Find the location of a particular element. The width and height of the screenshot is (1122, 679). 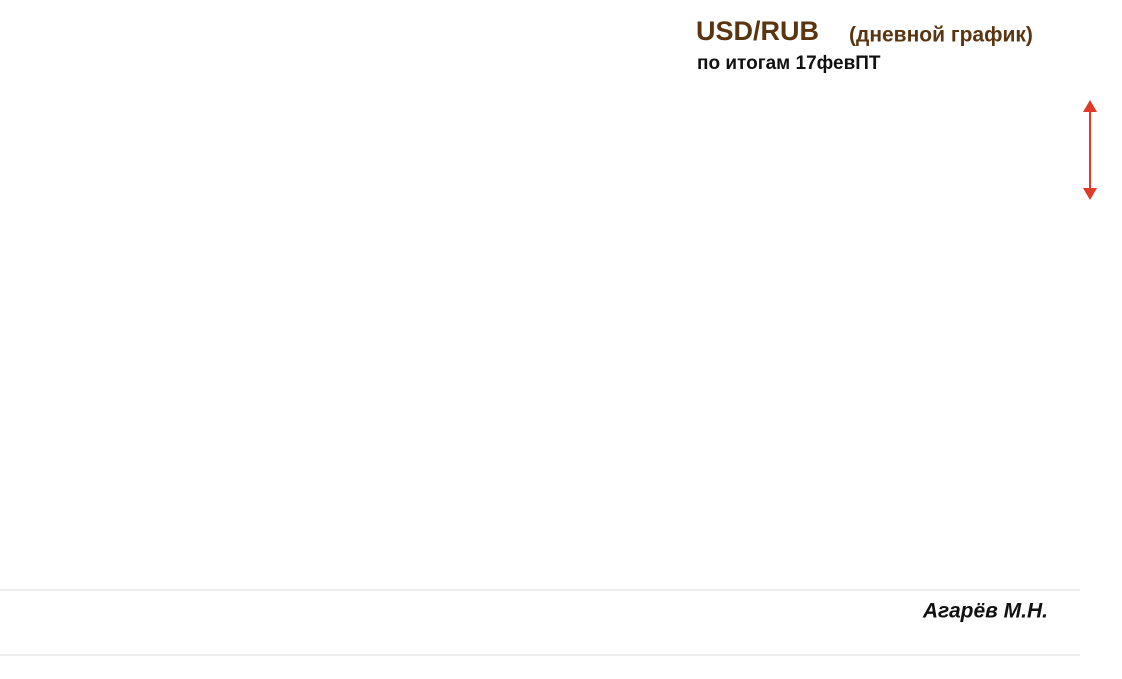

author: Агарёв М.Н. is located at coordinates (985, 611).